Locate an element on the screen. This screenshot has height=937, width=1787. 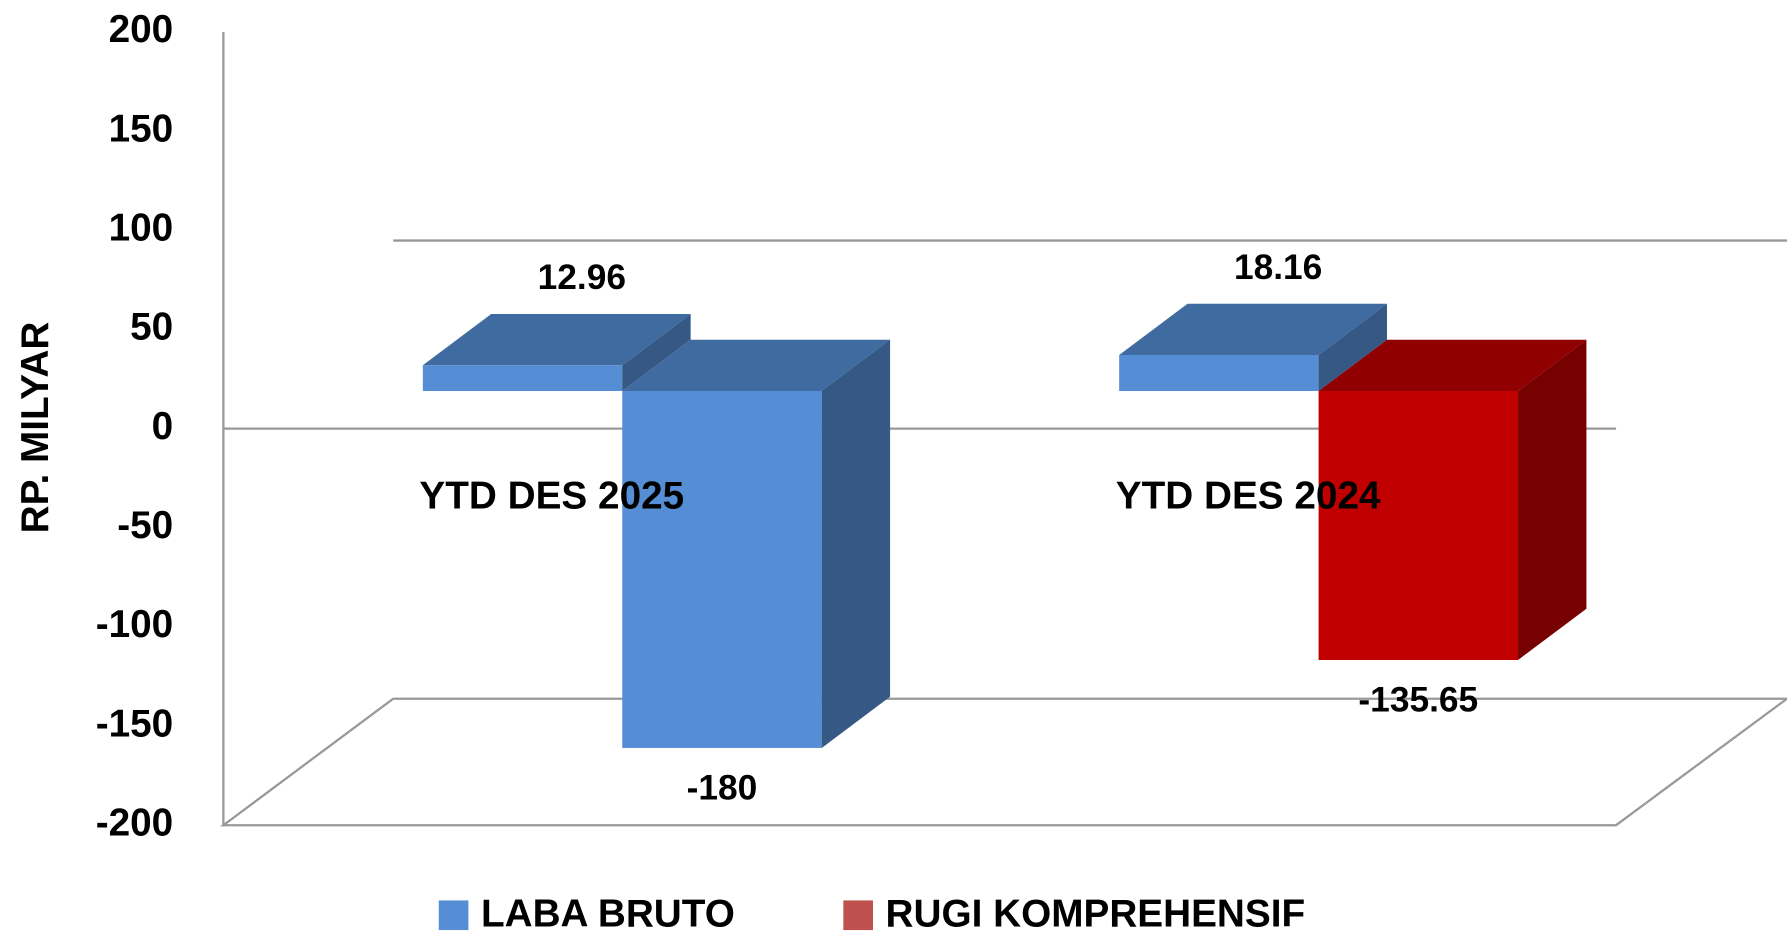
legend-label: LABA BRUTO is located at coordinates (608, 914).